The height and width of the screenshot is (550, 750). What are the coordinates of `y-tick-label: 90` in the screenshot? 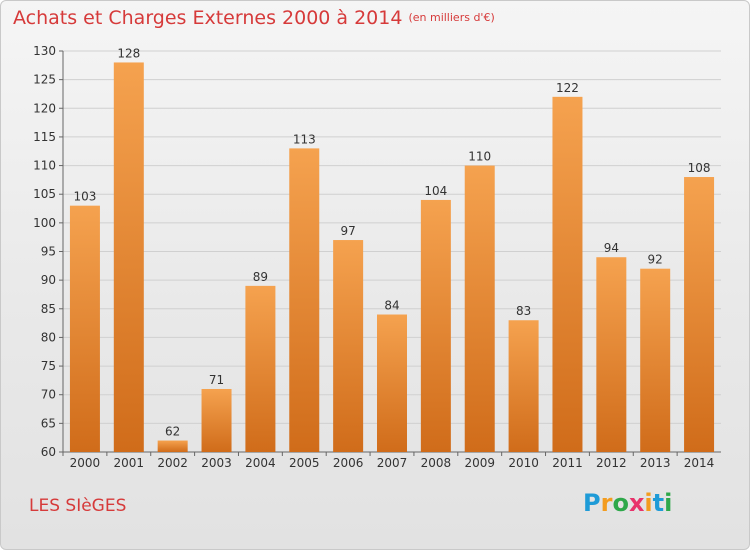 It's located at (48, 280).